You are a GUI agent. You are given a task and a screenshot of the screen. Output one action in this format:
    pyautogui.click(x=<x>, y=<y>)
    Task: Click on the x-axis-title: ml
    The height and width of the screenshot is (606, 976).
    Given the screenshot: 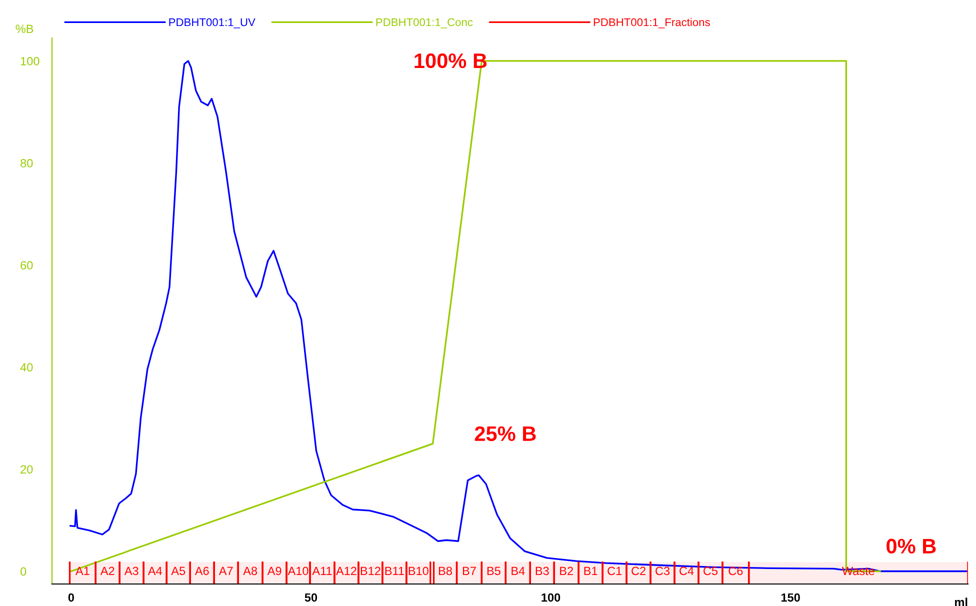 What is the action you would take?
    pyautogui.click(x=961, y=602)
    